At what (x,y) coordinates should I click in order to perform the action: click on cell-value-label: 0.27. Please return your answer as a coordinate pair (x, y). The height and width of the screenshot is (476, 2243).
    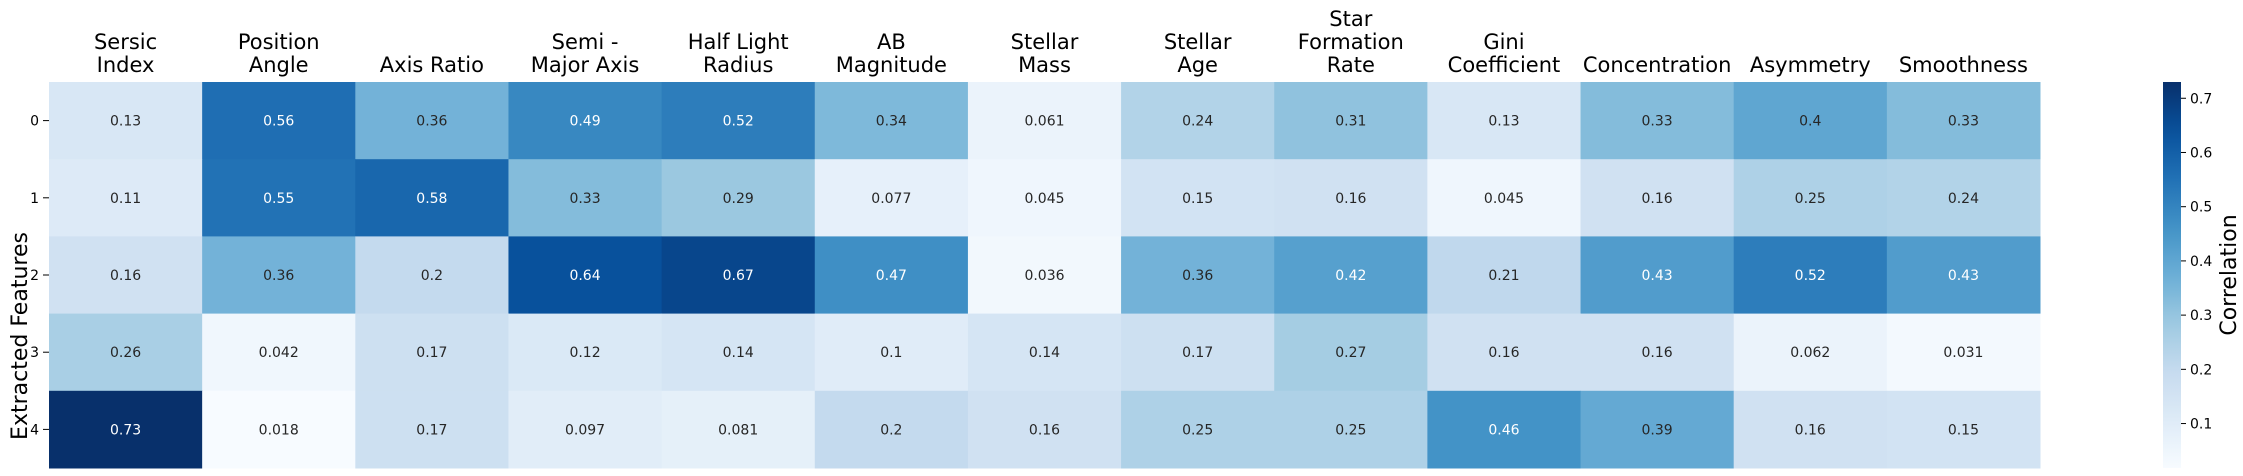
    Looking at the image, I should click on (1350, 353).